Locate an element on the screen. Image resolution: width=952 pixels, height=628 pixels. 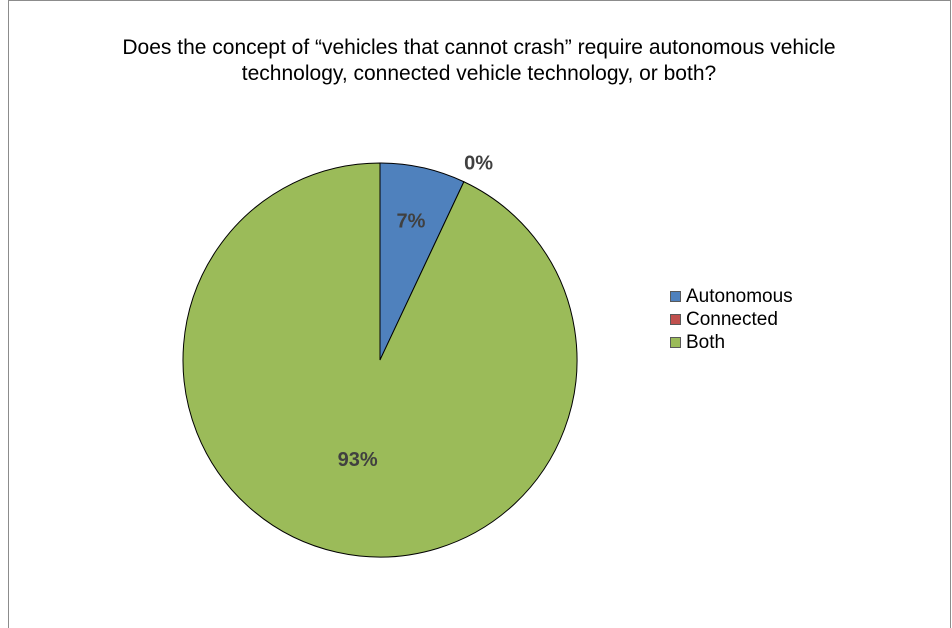
legend-item-connected: Connected is located at coordinates (731, 319).